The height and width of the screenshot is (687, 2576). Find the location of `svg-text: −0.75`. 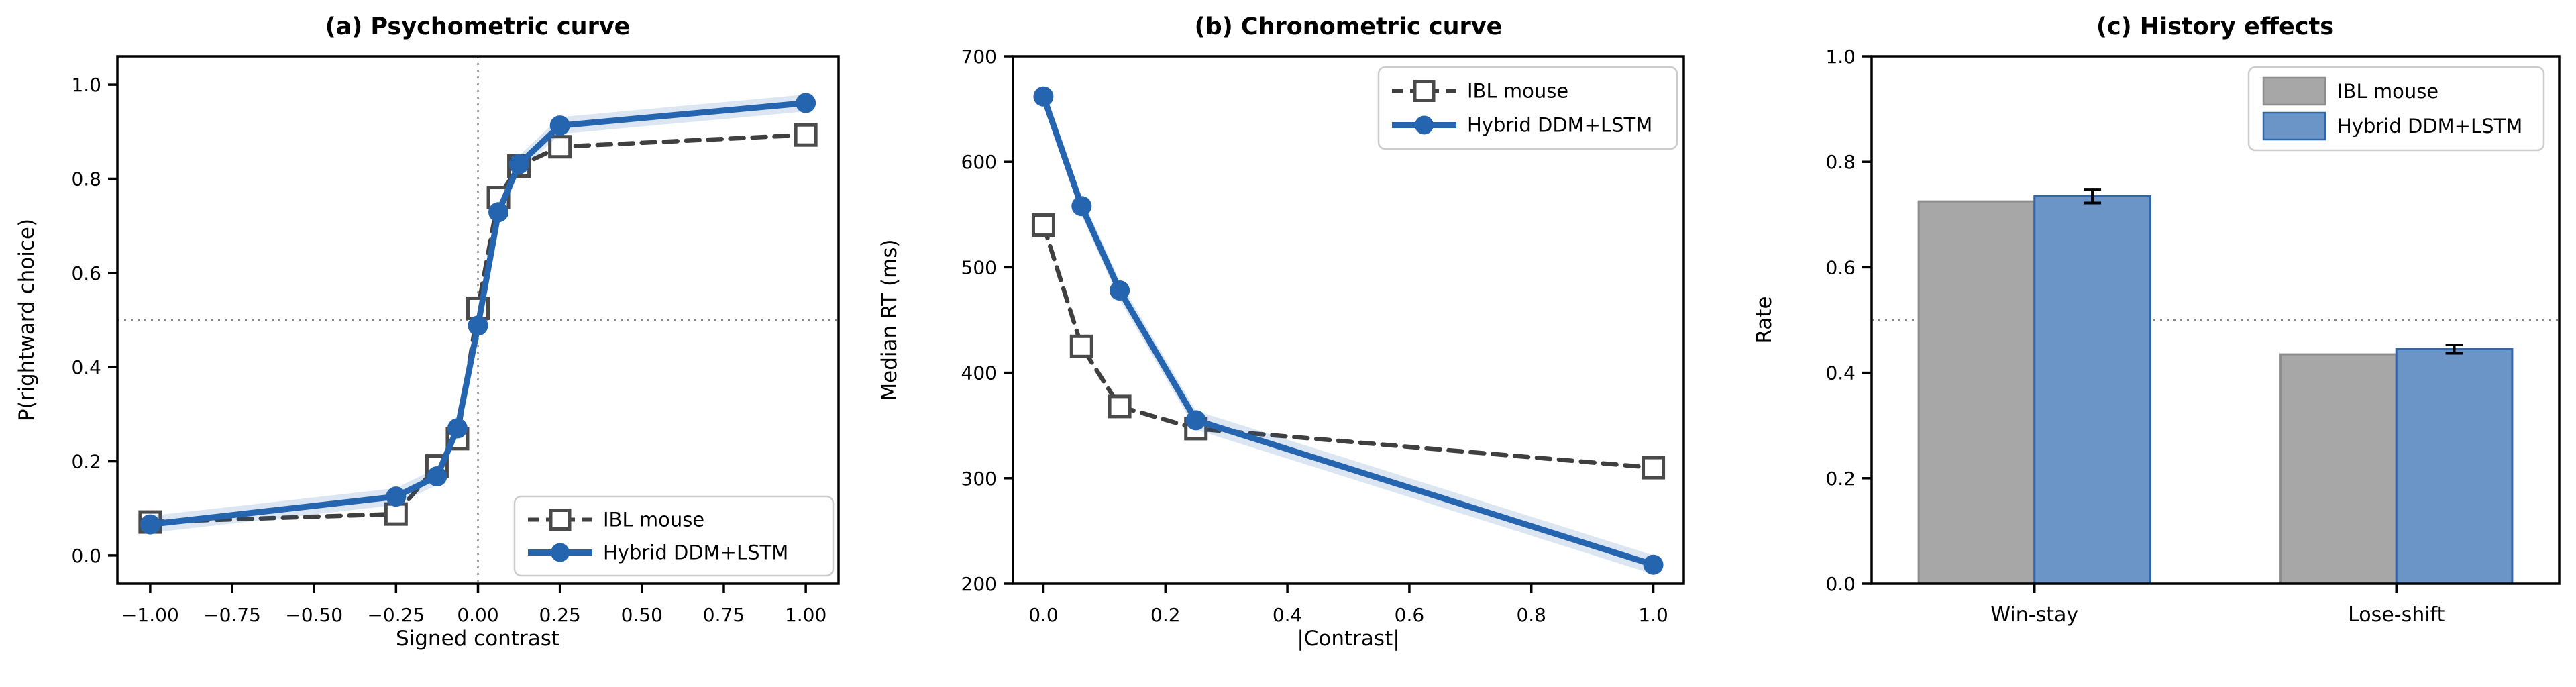

svg-text: −0.75 is located at coordinates (232, 615).